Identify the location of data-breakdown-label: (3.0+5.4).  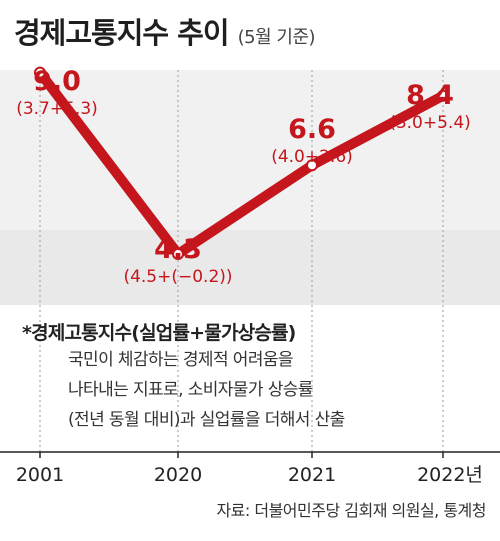
(430, 123).